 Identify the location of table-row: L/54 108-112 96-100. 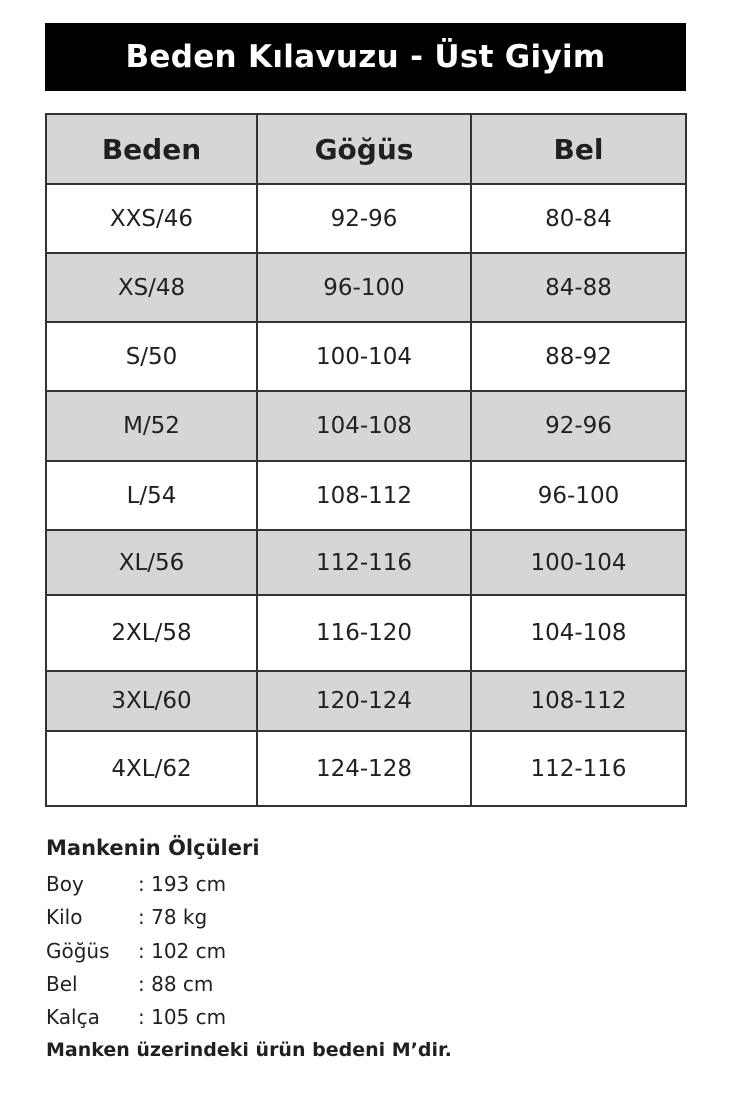
(366, 495).